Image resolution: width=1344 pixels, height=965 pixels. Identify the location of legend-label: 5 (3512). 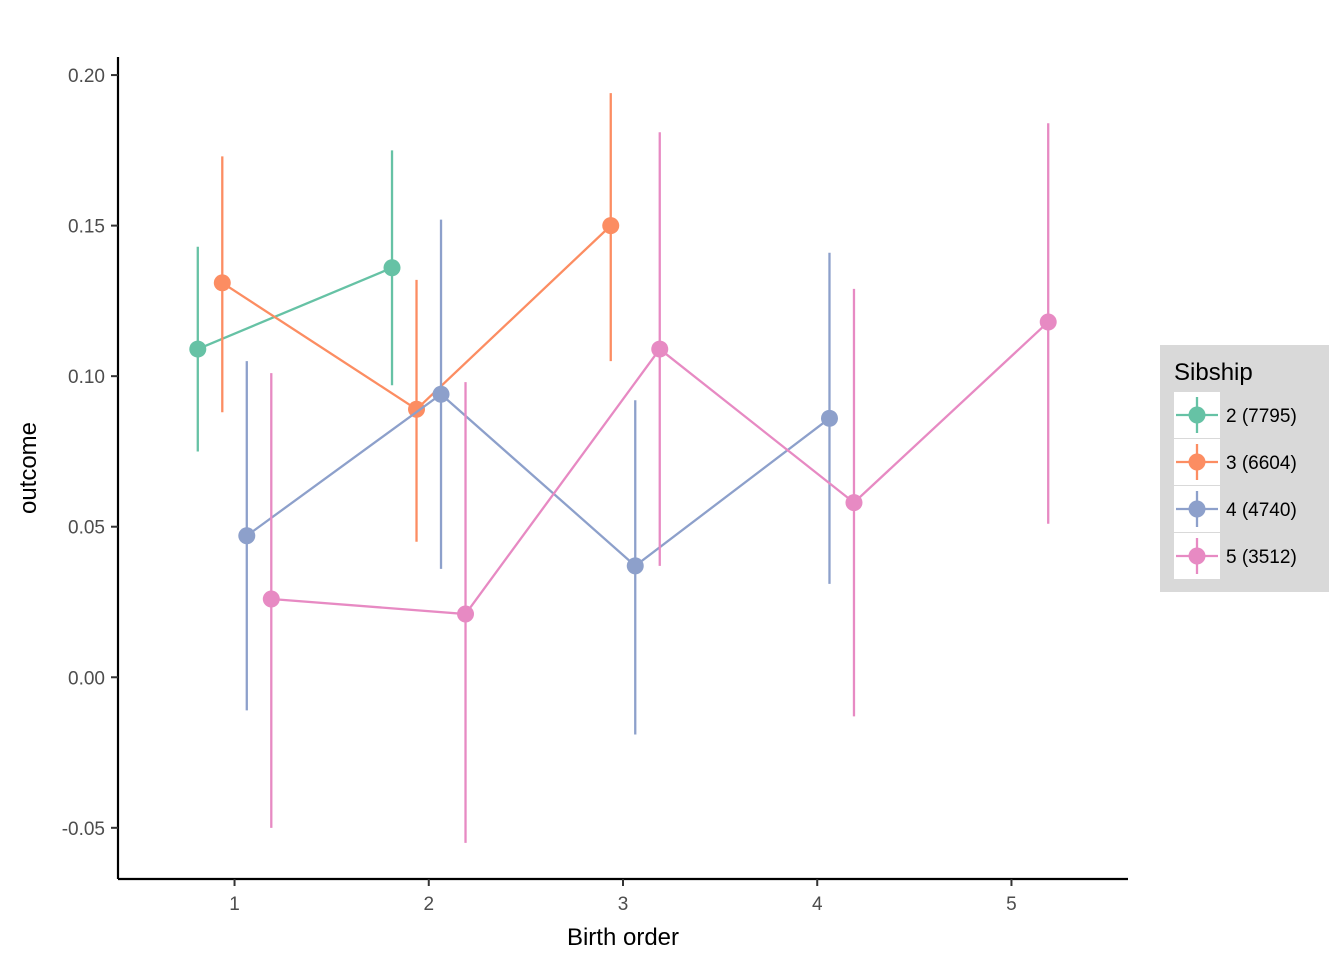
(1261, 557).